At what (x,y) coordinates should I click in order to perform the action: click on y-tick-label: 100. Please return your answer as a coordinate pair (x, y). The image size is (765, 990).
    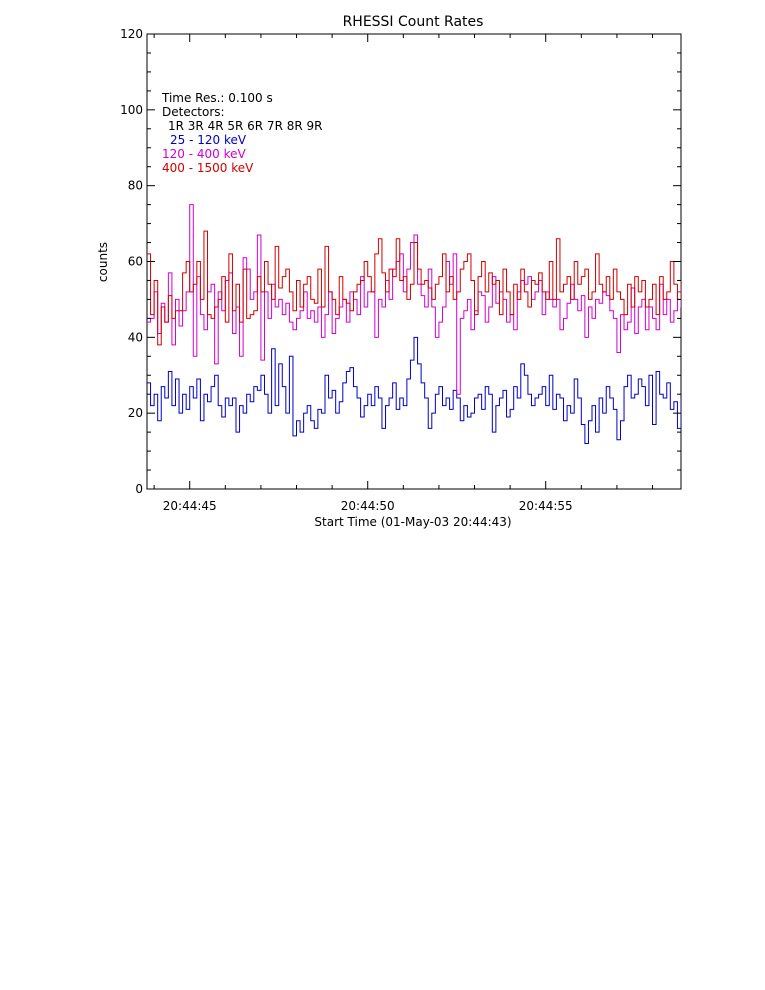
    Looking at the image, I should click on (131, 110).